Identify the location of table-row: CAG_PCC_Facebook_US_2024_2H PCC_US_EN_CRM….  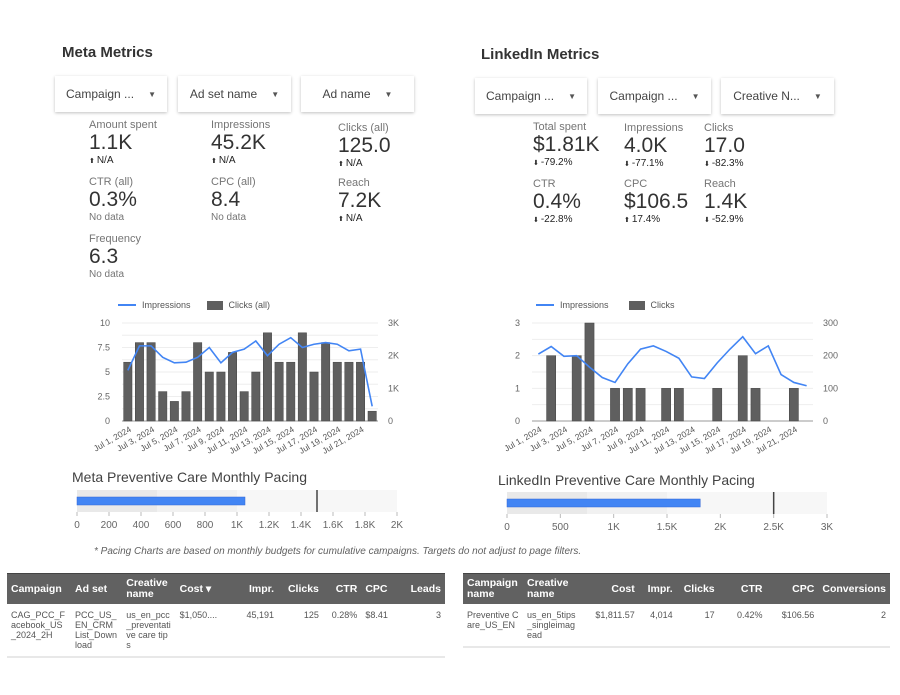
(226, 630).